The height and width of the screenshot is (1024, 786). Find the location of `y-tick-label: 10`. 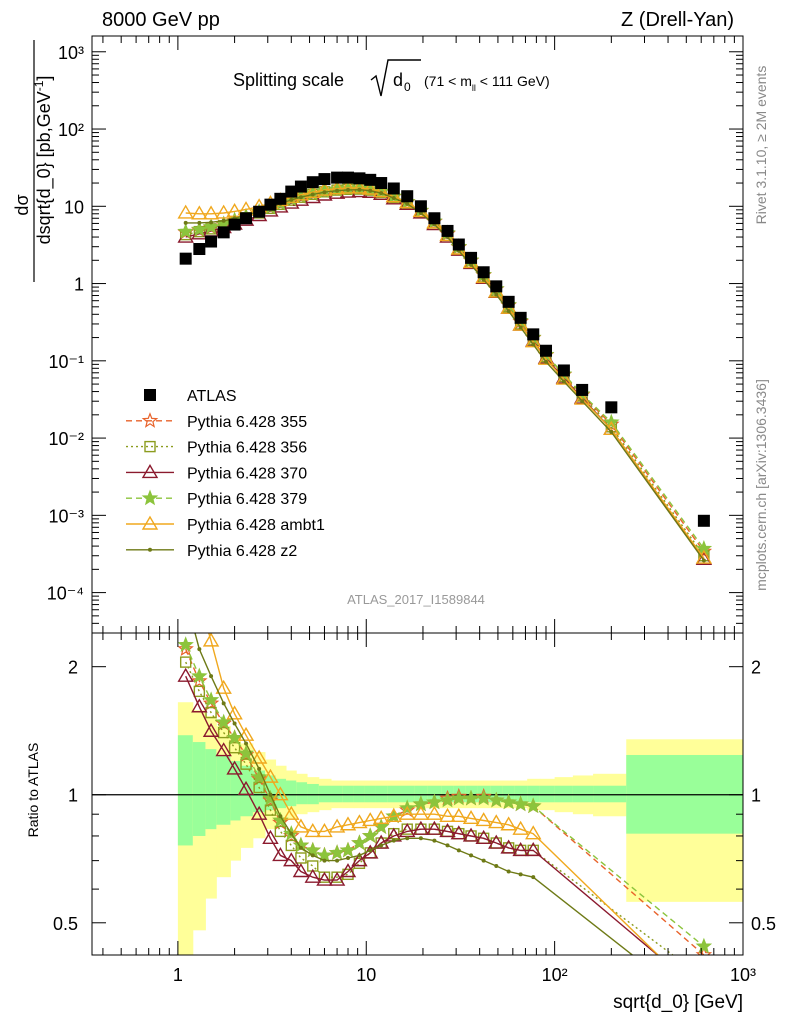

y-tick-label: 10 is located at coordinates (74, 207).